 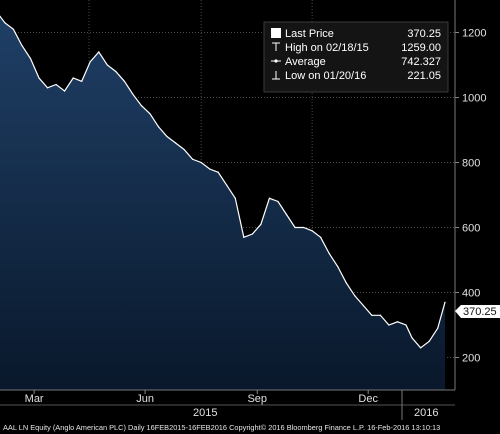 I want to click on last-price-value: 370.25, so click(x=480, y=312).